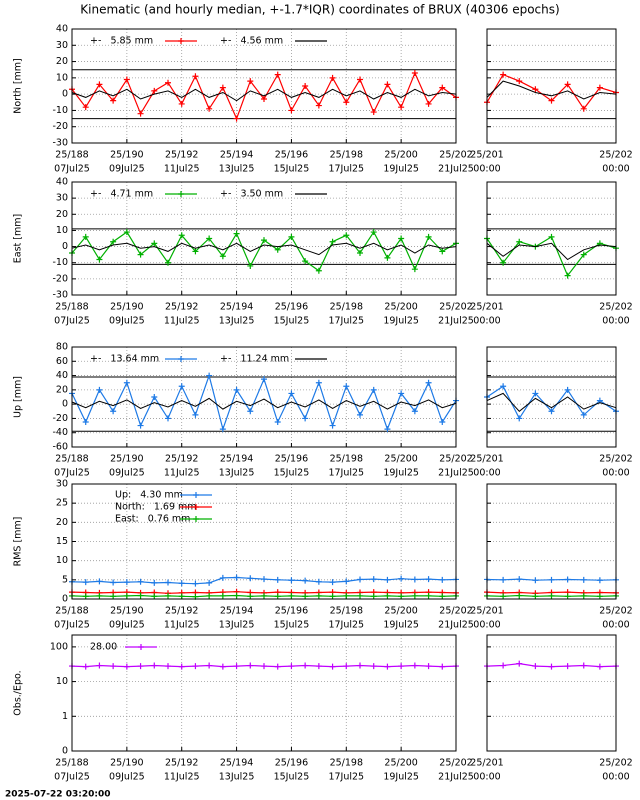 This screenshot has height=800, width=640. Describe the element at coordinates (152, 519) in the screenshot. I see `legend-label: East: 0.76 mm` at that location.